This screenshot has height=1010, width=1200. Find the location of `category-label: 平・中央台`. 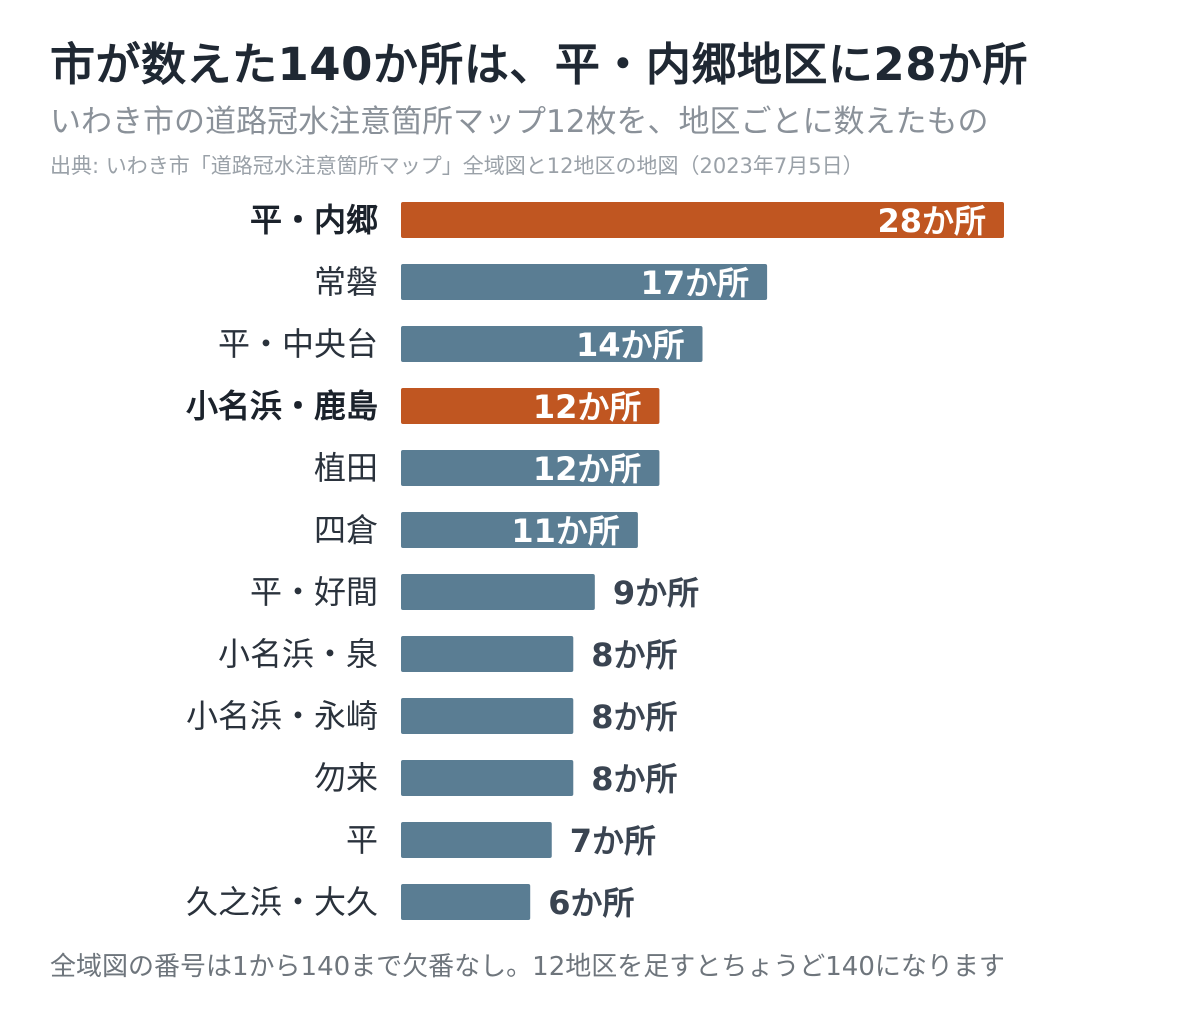

category-label: 平・中央台 is located at coordinates (298, 344).